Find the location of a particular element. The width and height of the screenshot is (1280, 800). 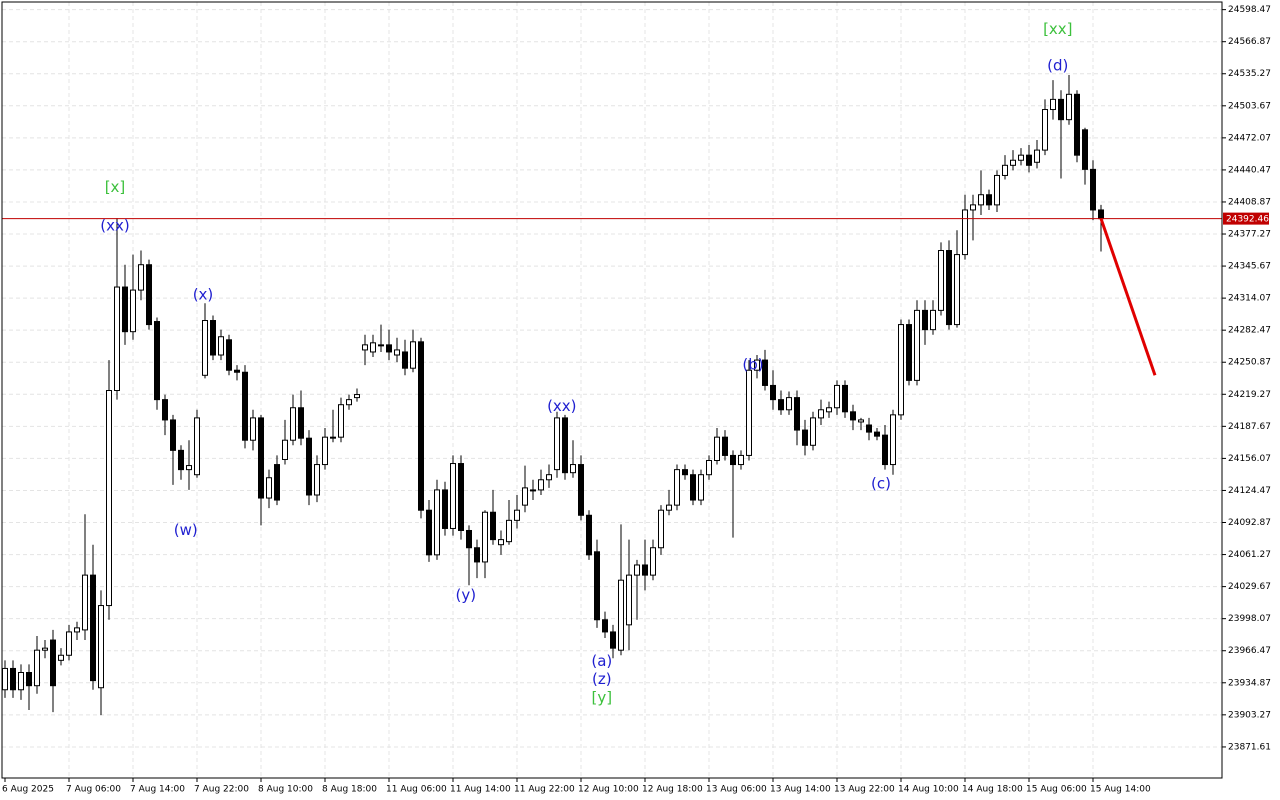

x-tick-label: 11 Aug 22:00 is located at coordinates (544, 790).